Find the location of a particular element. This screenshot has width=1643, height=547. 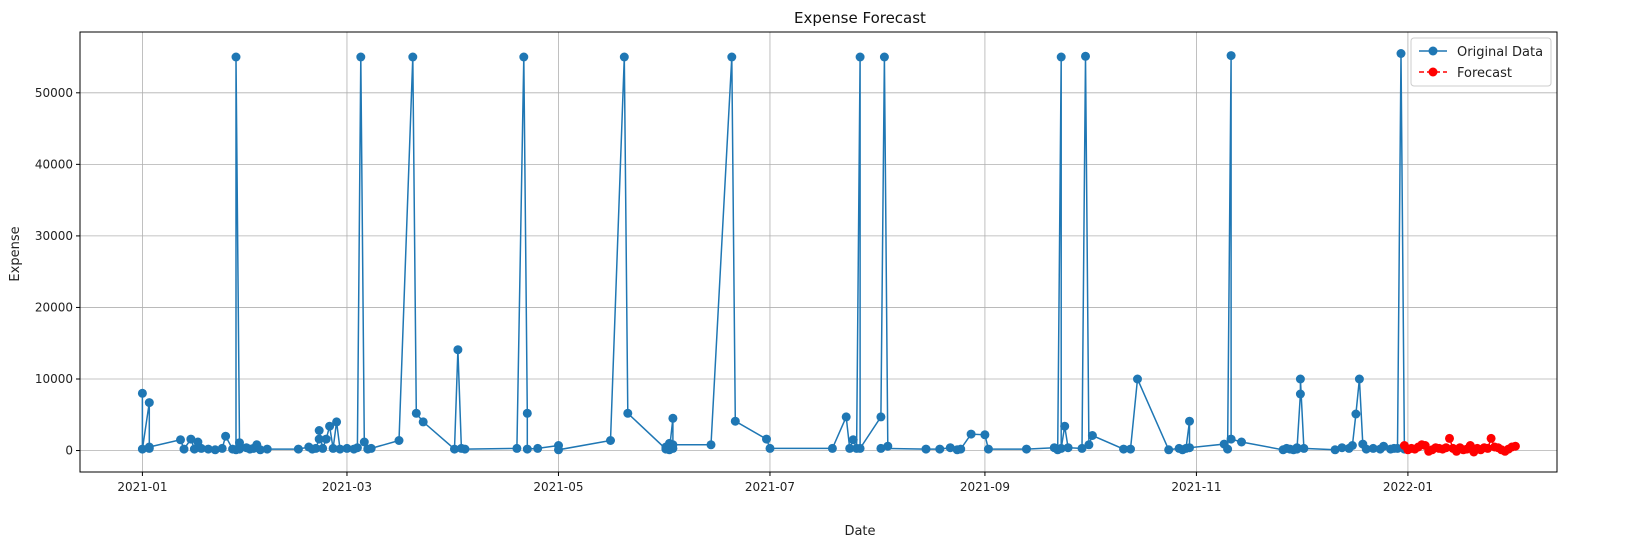

x-tick-label: 2021-05 is located at coordinates (558, 487).